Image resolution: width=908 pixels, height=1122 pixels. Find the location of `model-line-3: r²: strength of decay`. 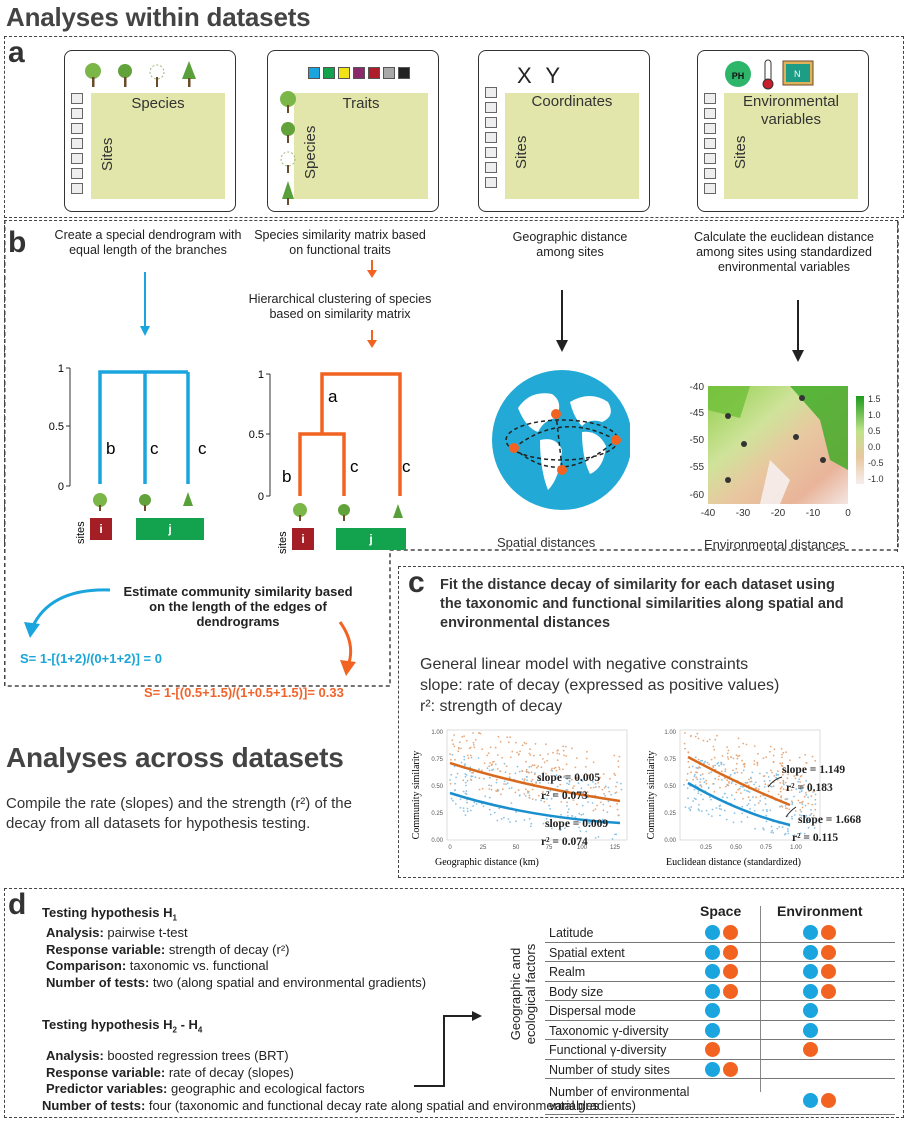

model-line-3: r²: strength of decay is located at coordinates (491, 706).